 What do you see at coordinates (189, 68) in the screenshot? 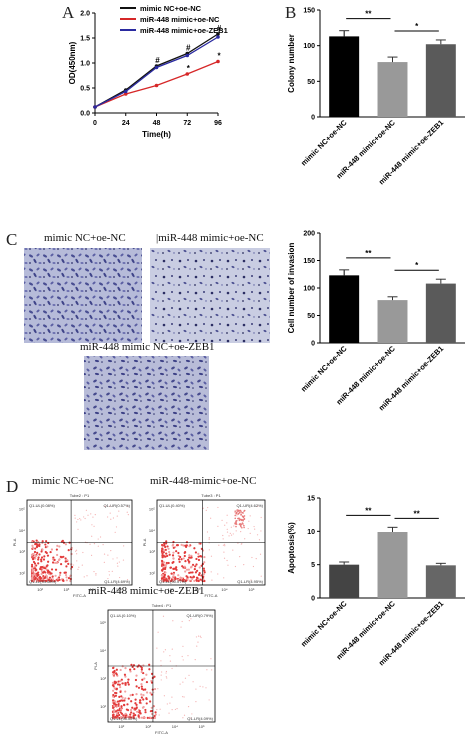
I see `significance-mark: *` at bounding box center [189, 68].